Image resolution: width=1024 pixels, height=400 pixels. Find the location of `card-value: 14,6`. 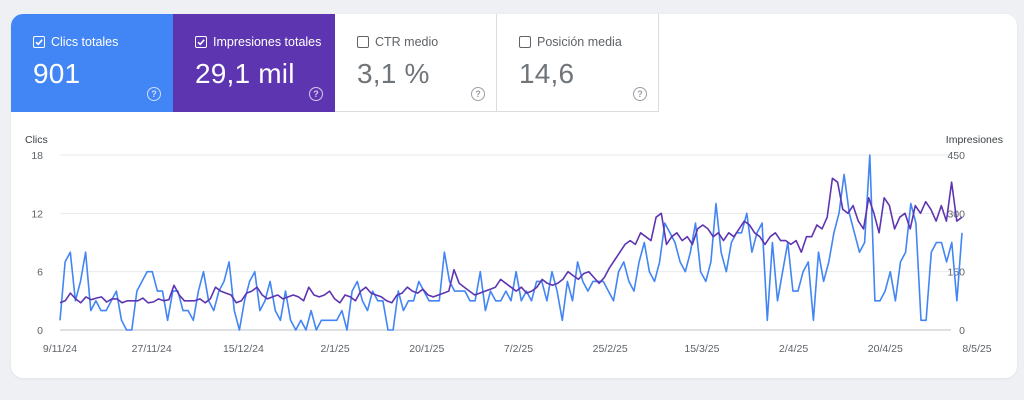

card-value: 14,6 is located at coordinates (547, 73).